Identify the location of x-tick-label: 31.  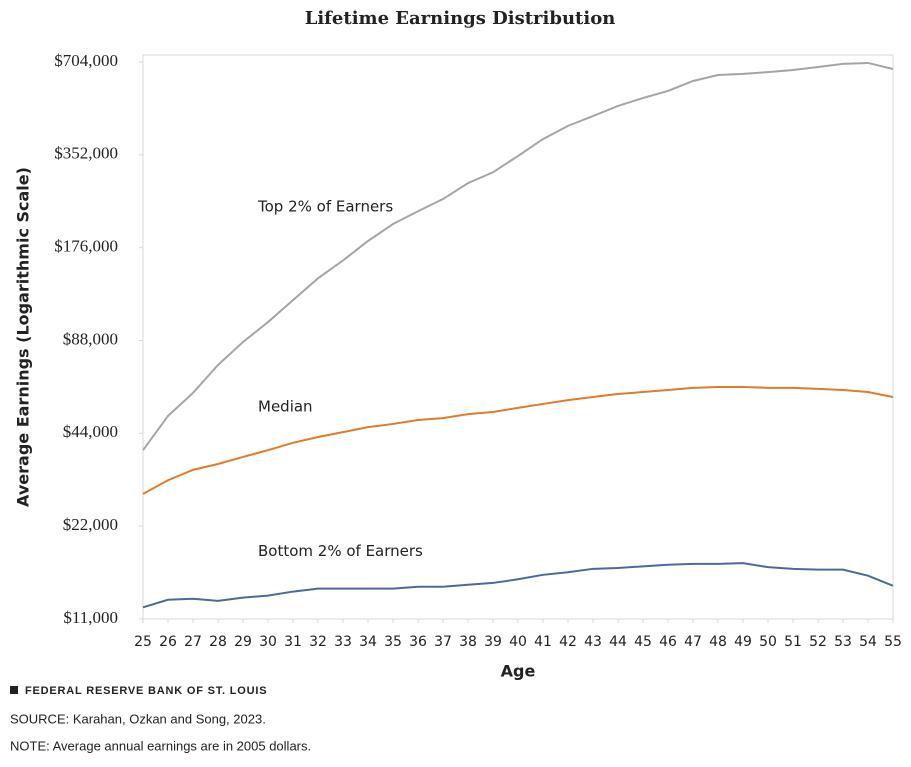
(293, 642).